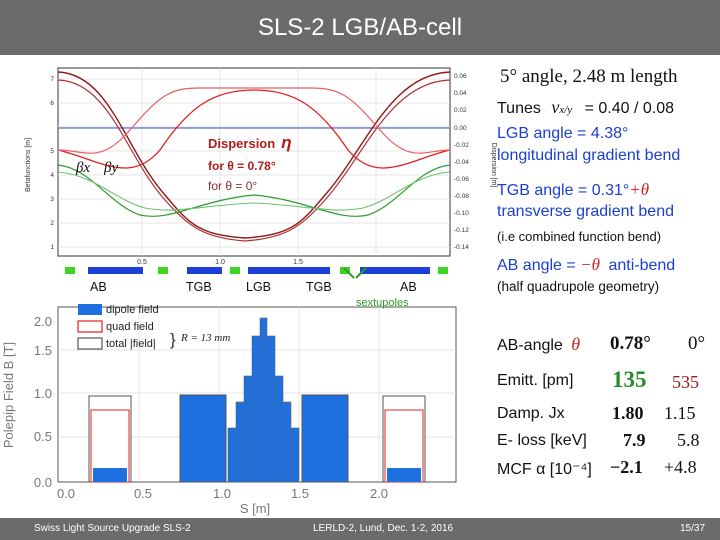 The height and width of the screenshot is (540, 720). Describe the element at coordinates (680, 467) in the screenshot. I see `table-row-v2: +4.8` at that location.